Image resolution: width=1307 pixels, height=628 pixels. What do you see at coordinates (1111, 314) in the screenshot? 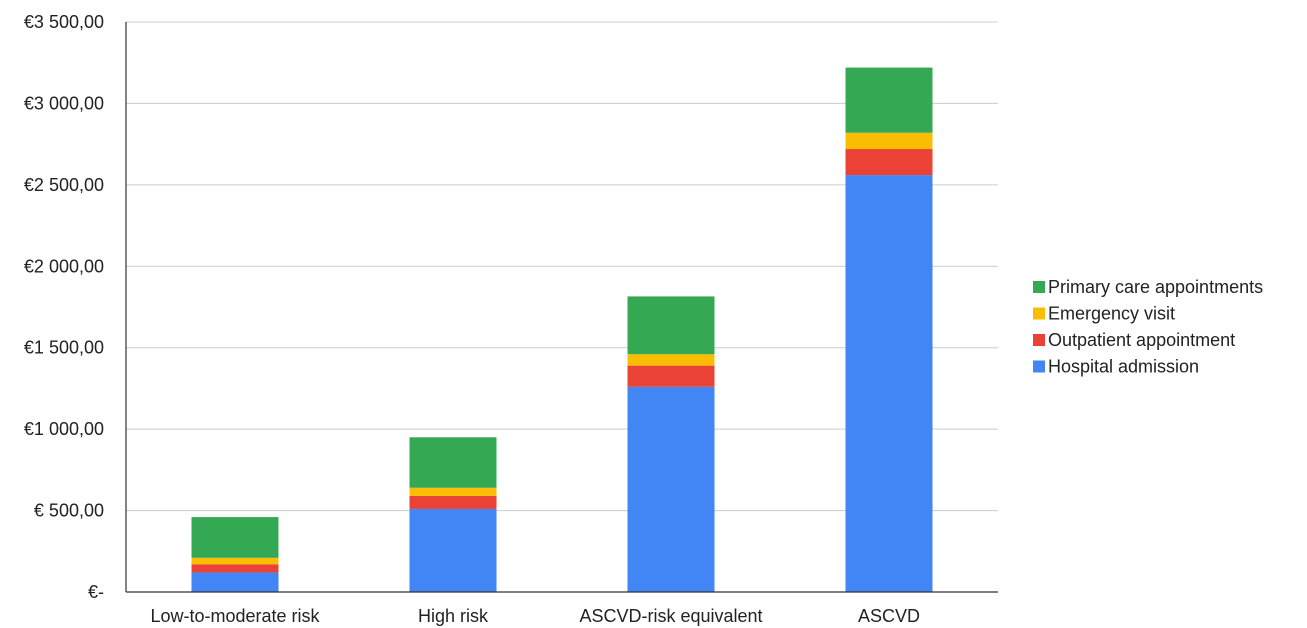
I see `legend-label: Emergency visit` at bounding box center [1111, 314].